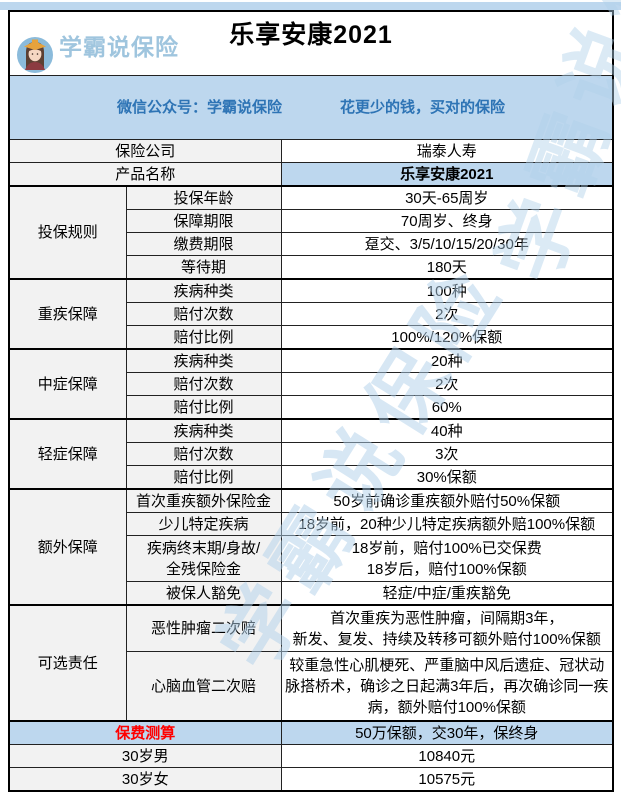 The image size is (621, 792). What do you see at coordinates (67, 314) in the screenshot?
I see `group-critical-illness: 重疾保障` at bounding box center [67, 314].